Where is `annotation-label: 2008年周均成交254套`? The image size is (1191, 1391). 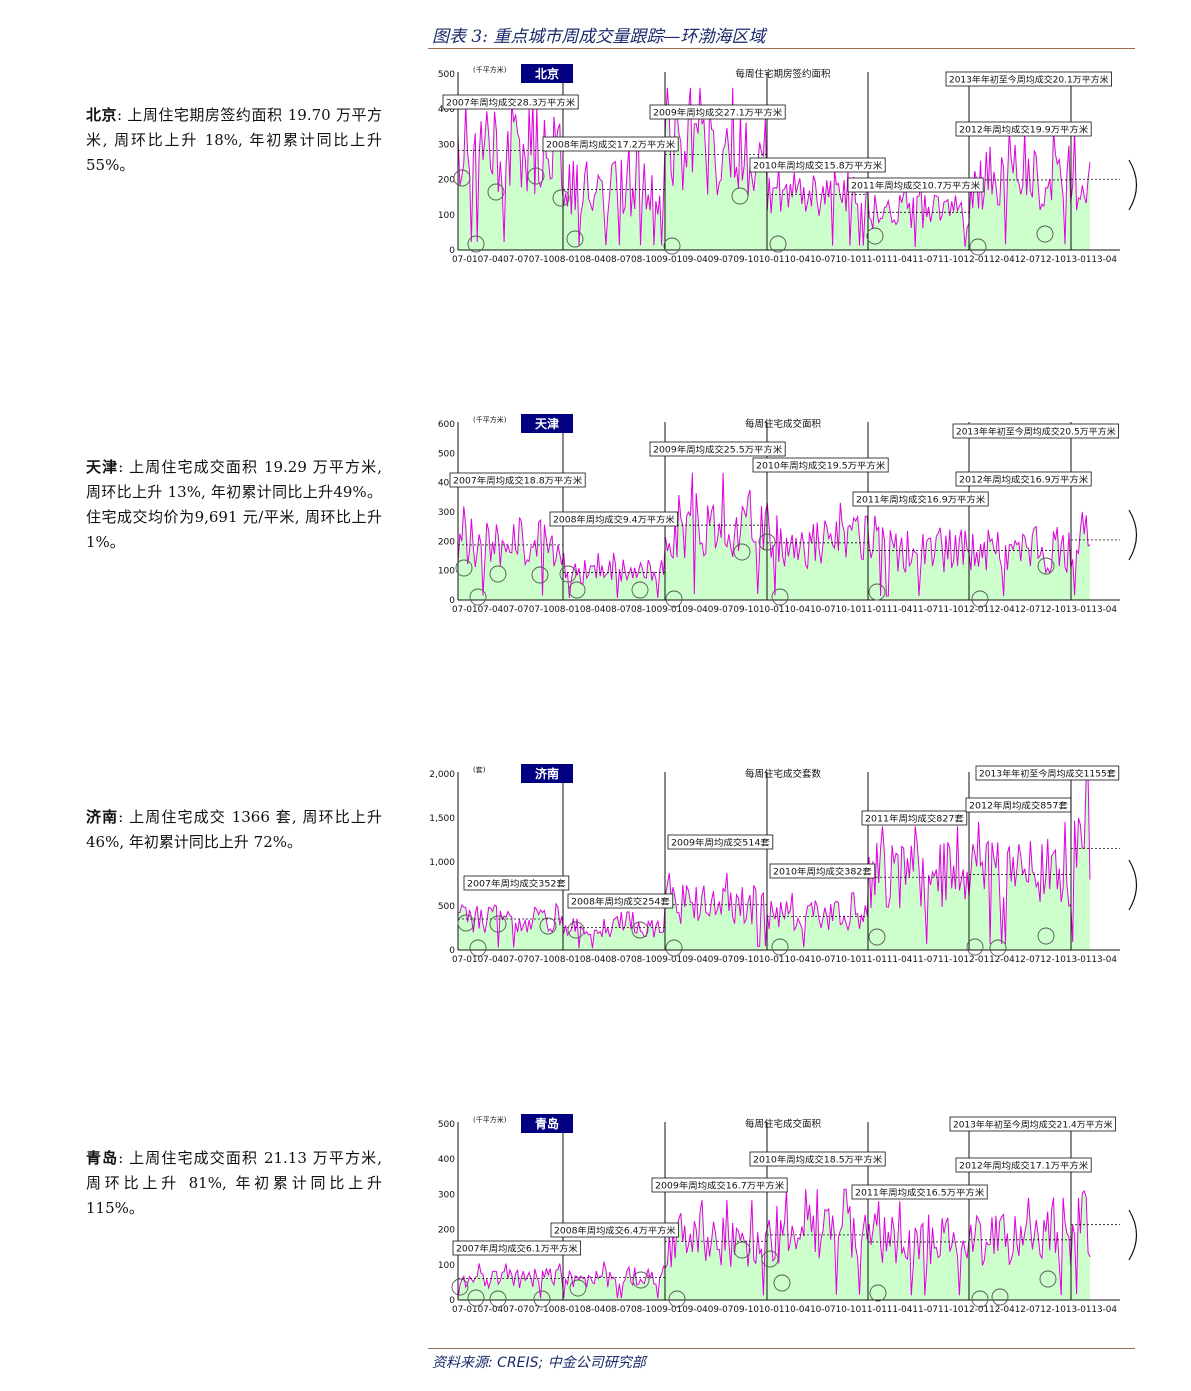
annotation-label: 2008年周均成交254套 is located at coordinates (620, 902).